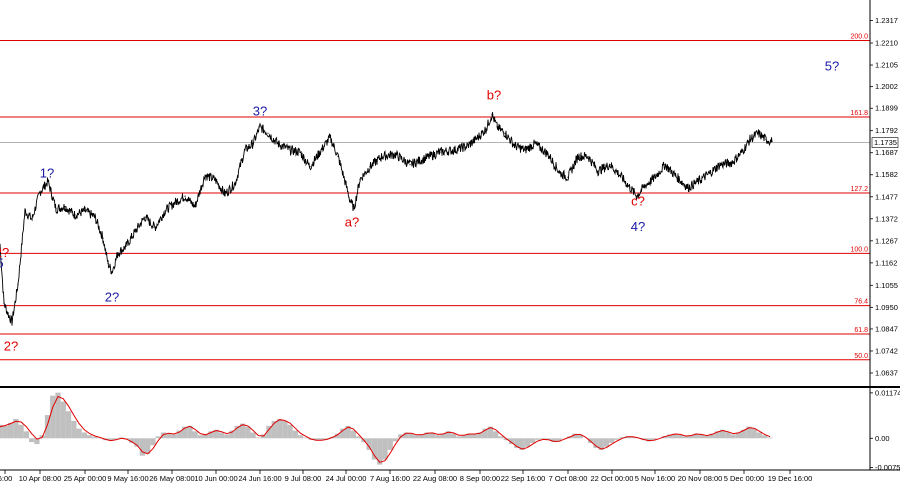  What do you see at coordinates (886, 328) in the screenshot?
I see `price-tick-label: 1.0847` at bounding box center [886, 328].